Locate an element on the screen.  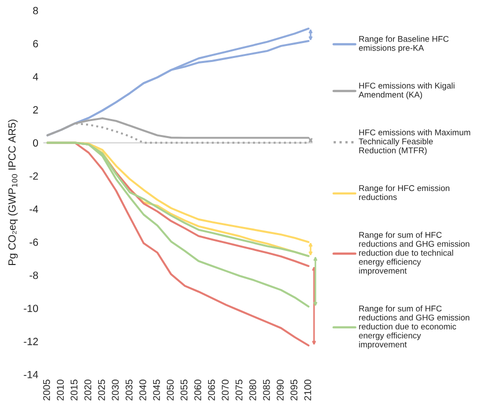
x-tick-label: 2030 is located at coordinates (115, 390).